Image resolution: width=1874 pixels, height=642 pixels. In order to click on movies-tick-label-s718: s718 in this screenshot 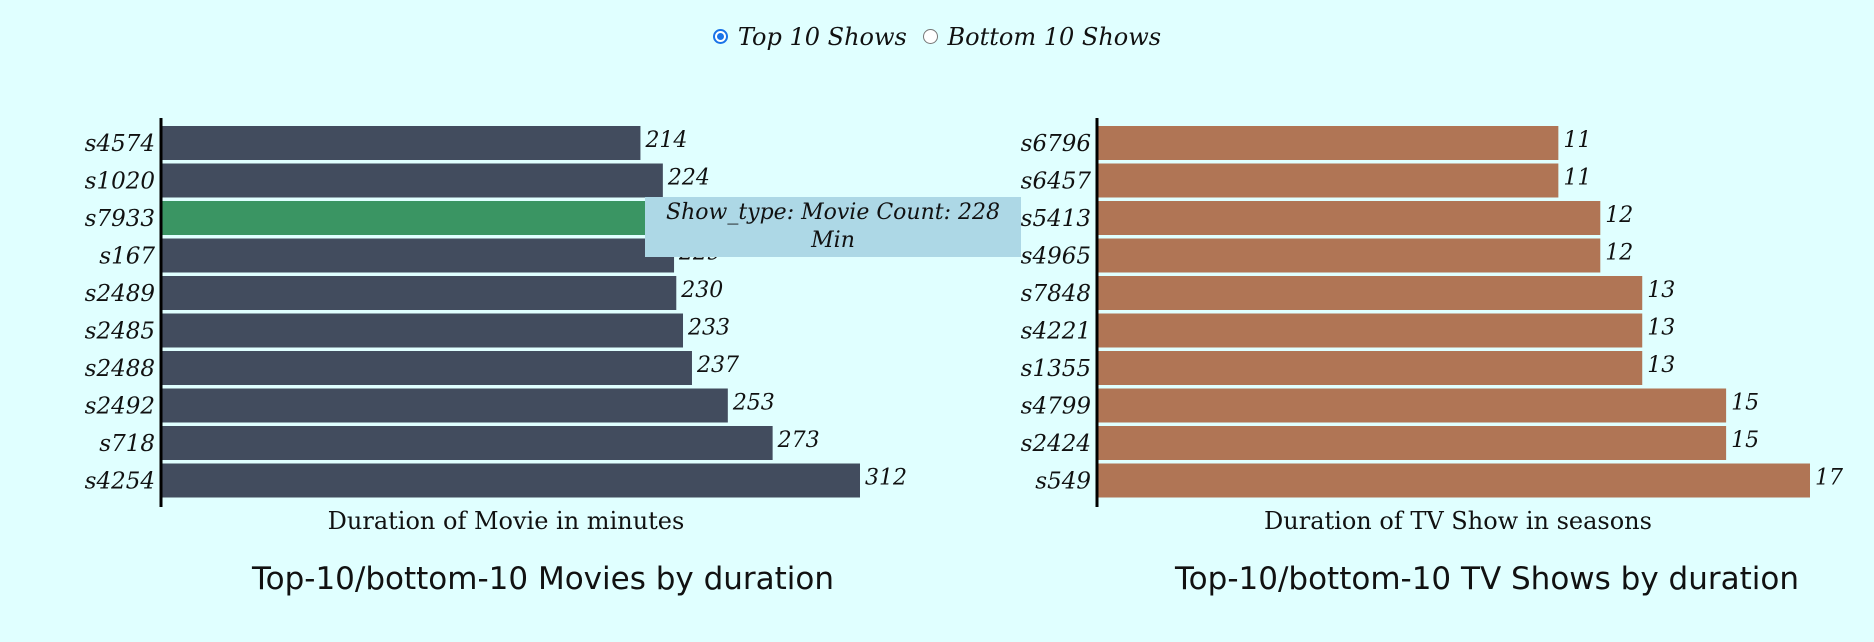, I will do `click(127, 444)`.